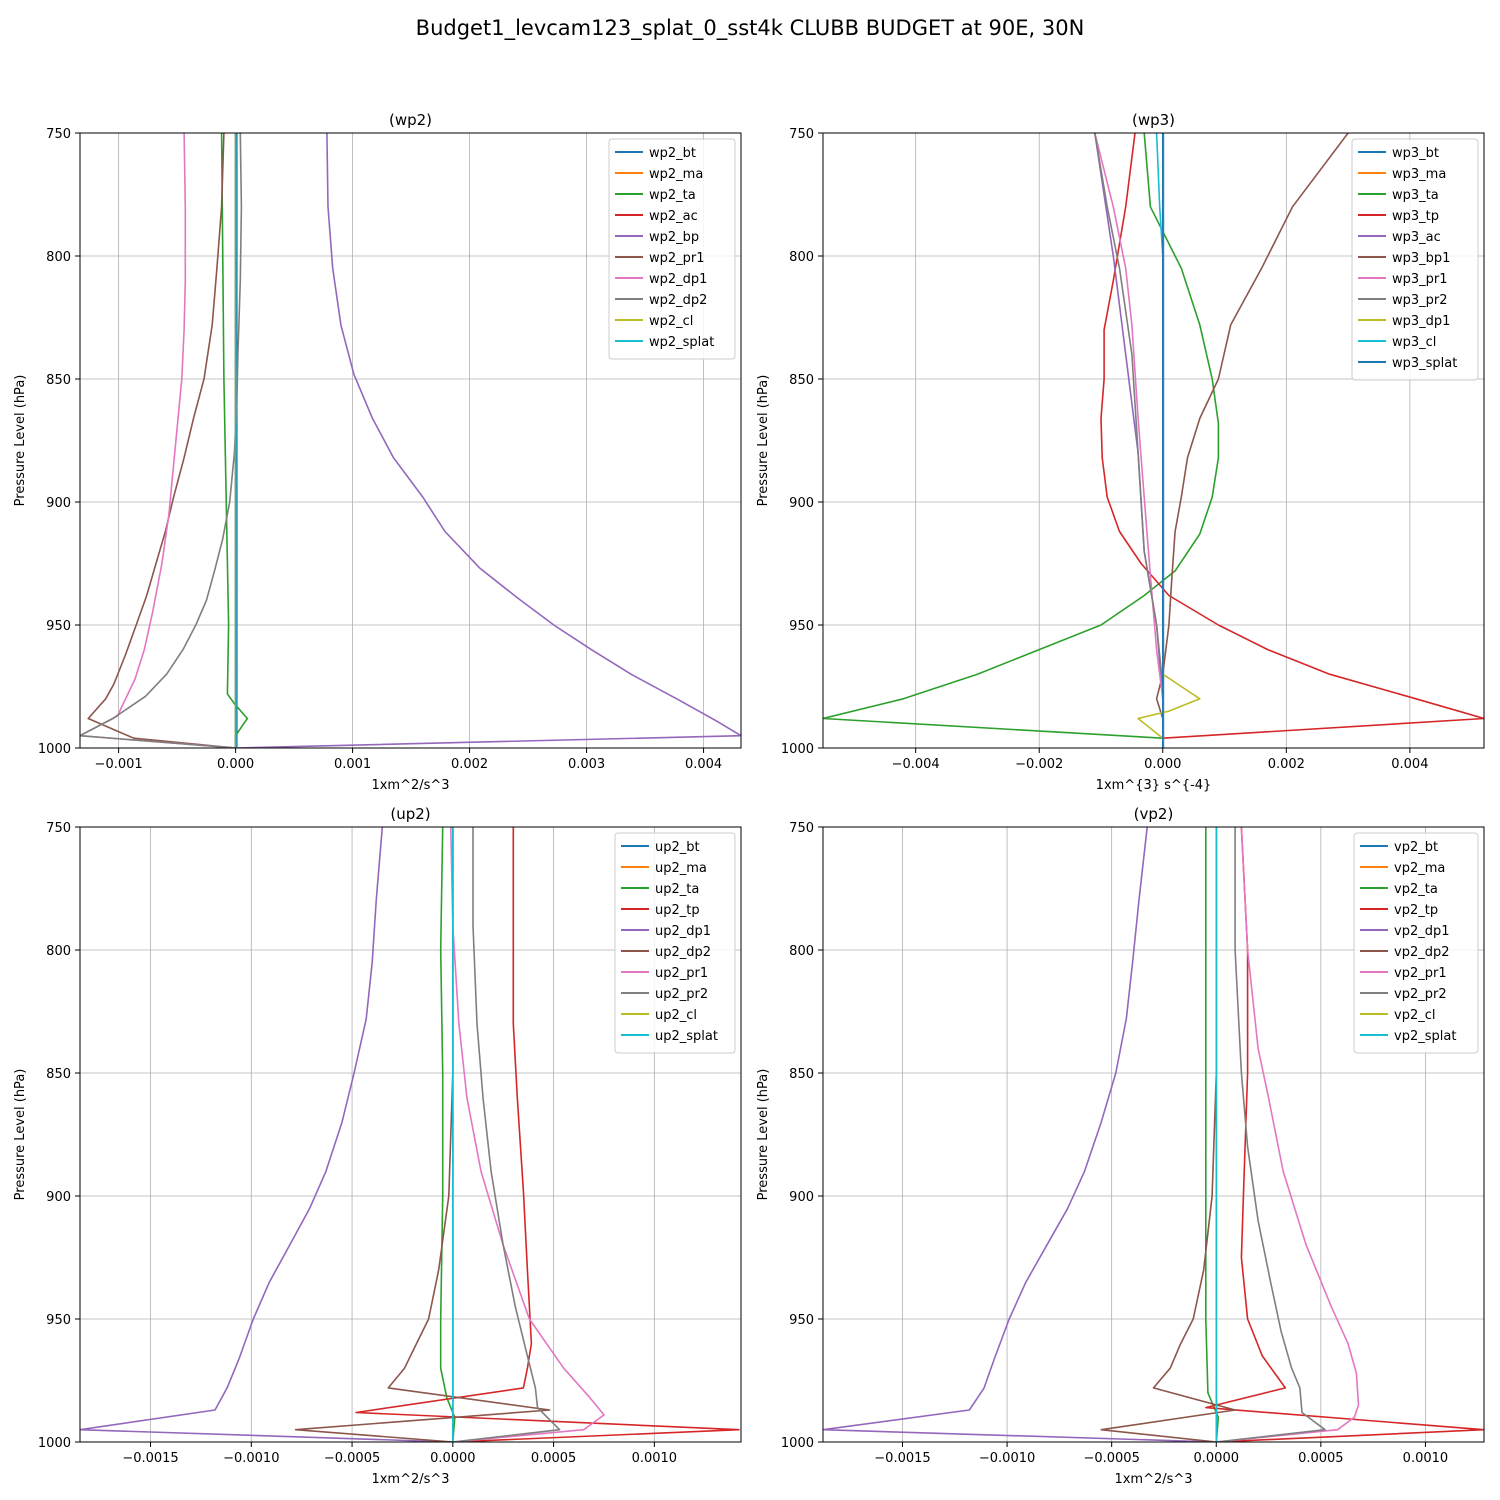  Describe the element at coordinates (1020, 1134) in the screenshot. I see `series-line-vp2_dp1` at that location.